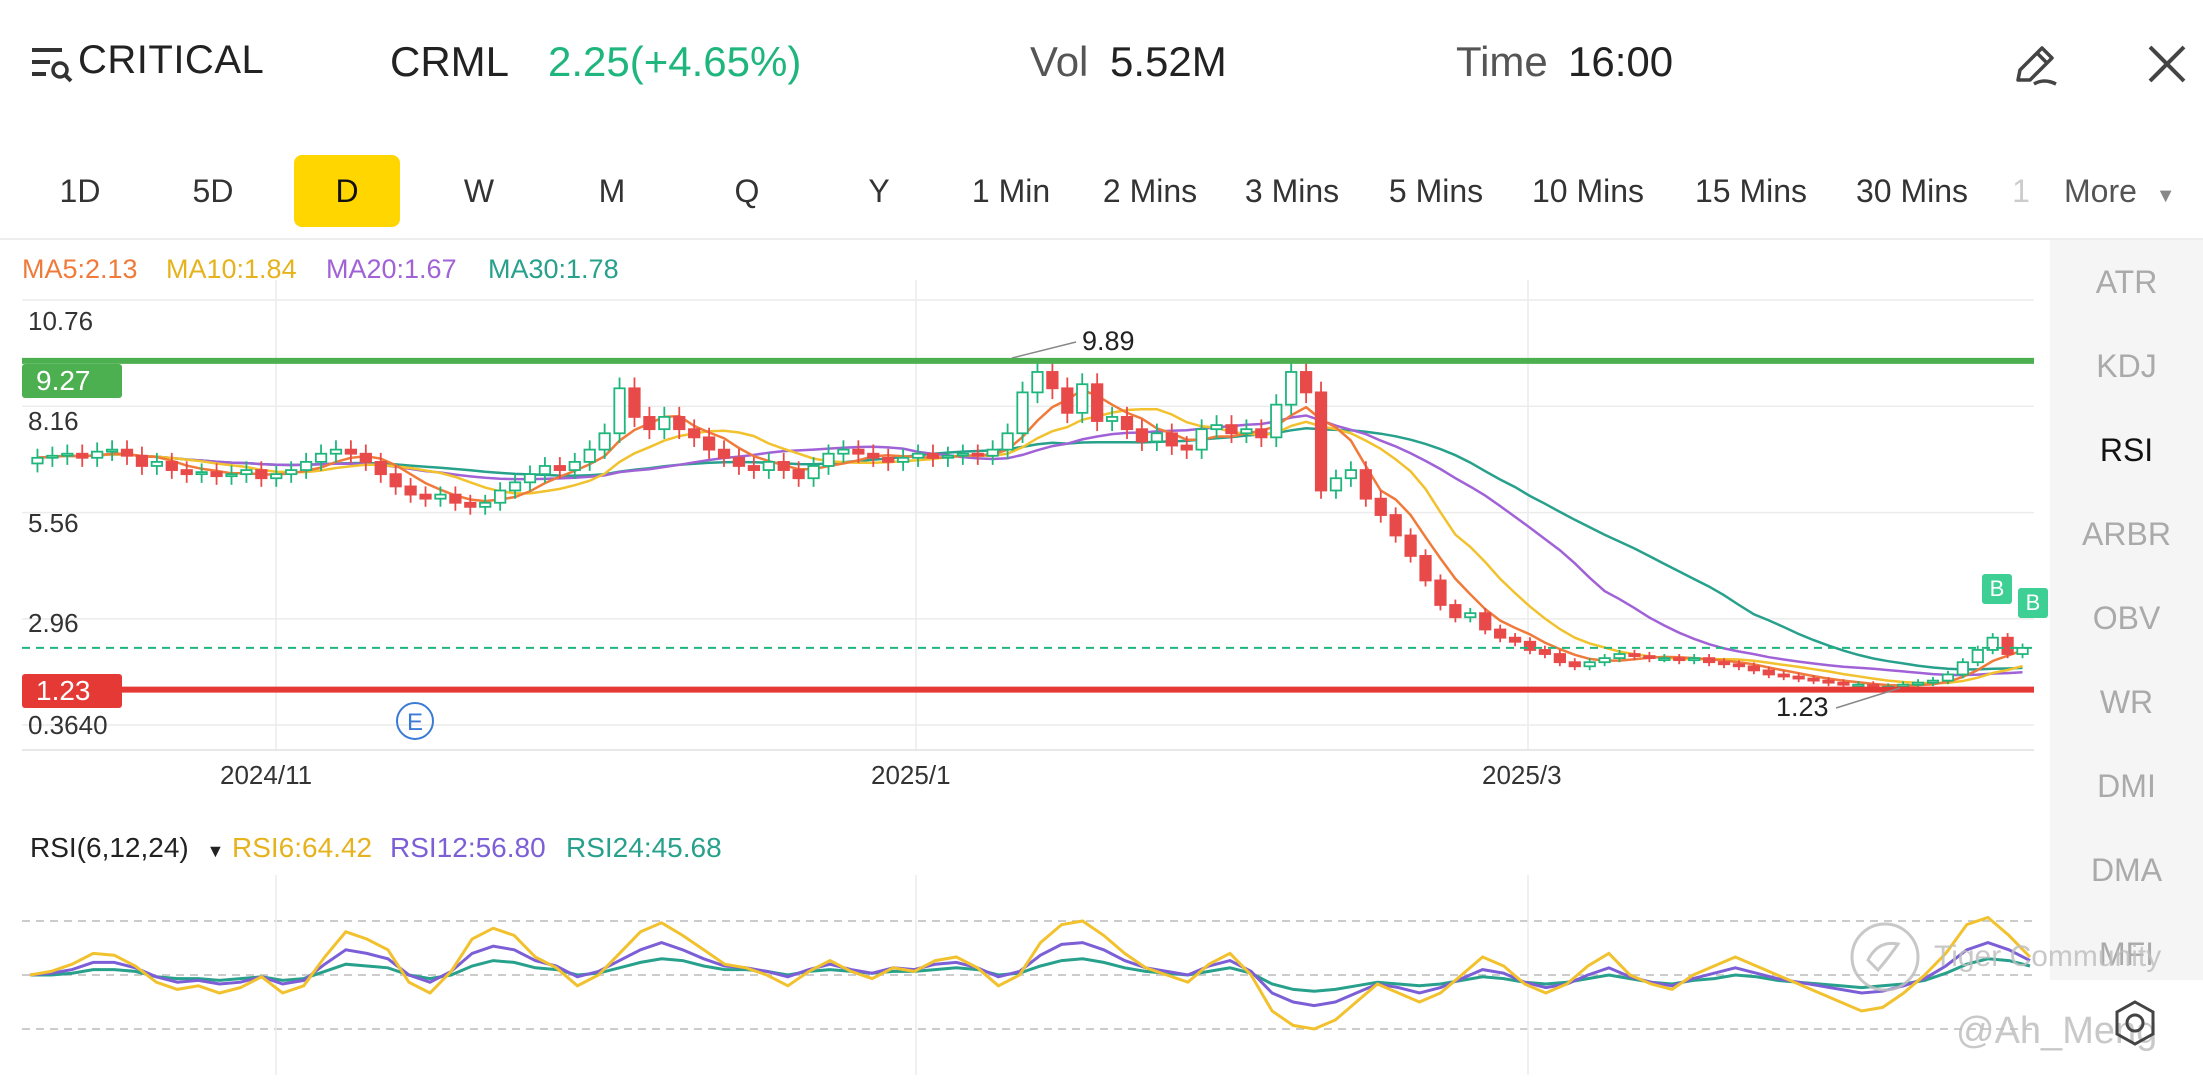  I want to click on y-tick-label: 2.96, so click(53, 623).